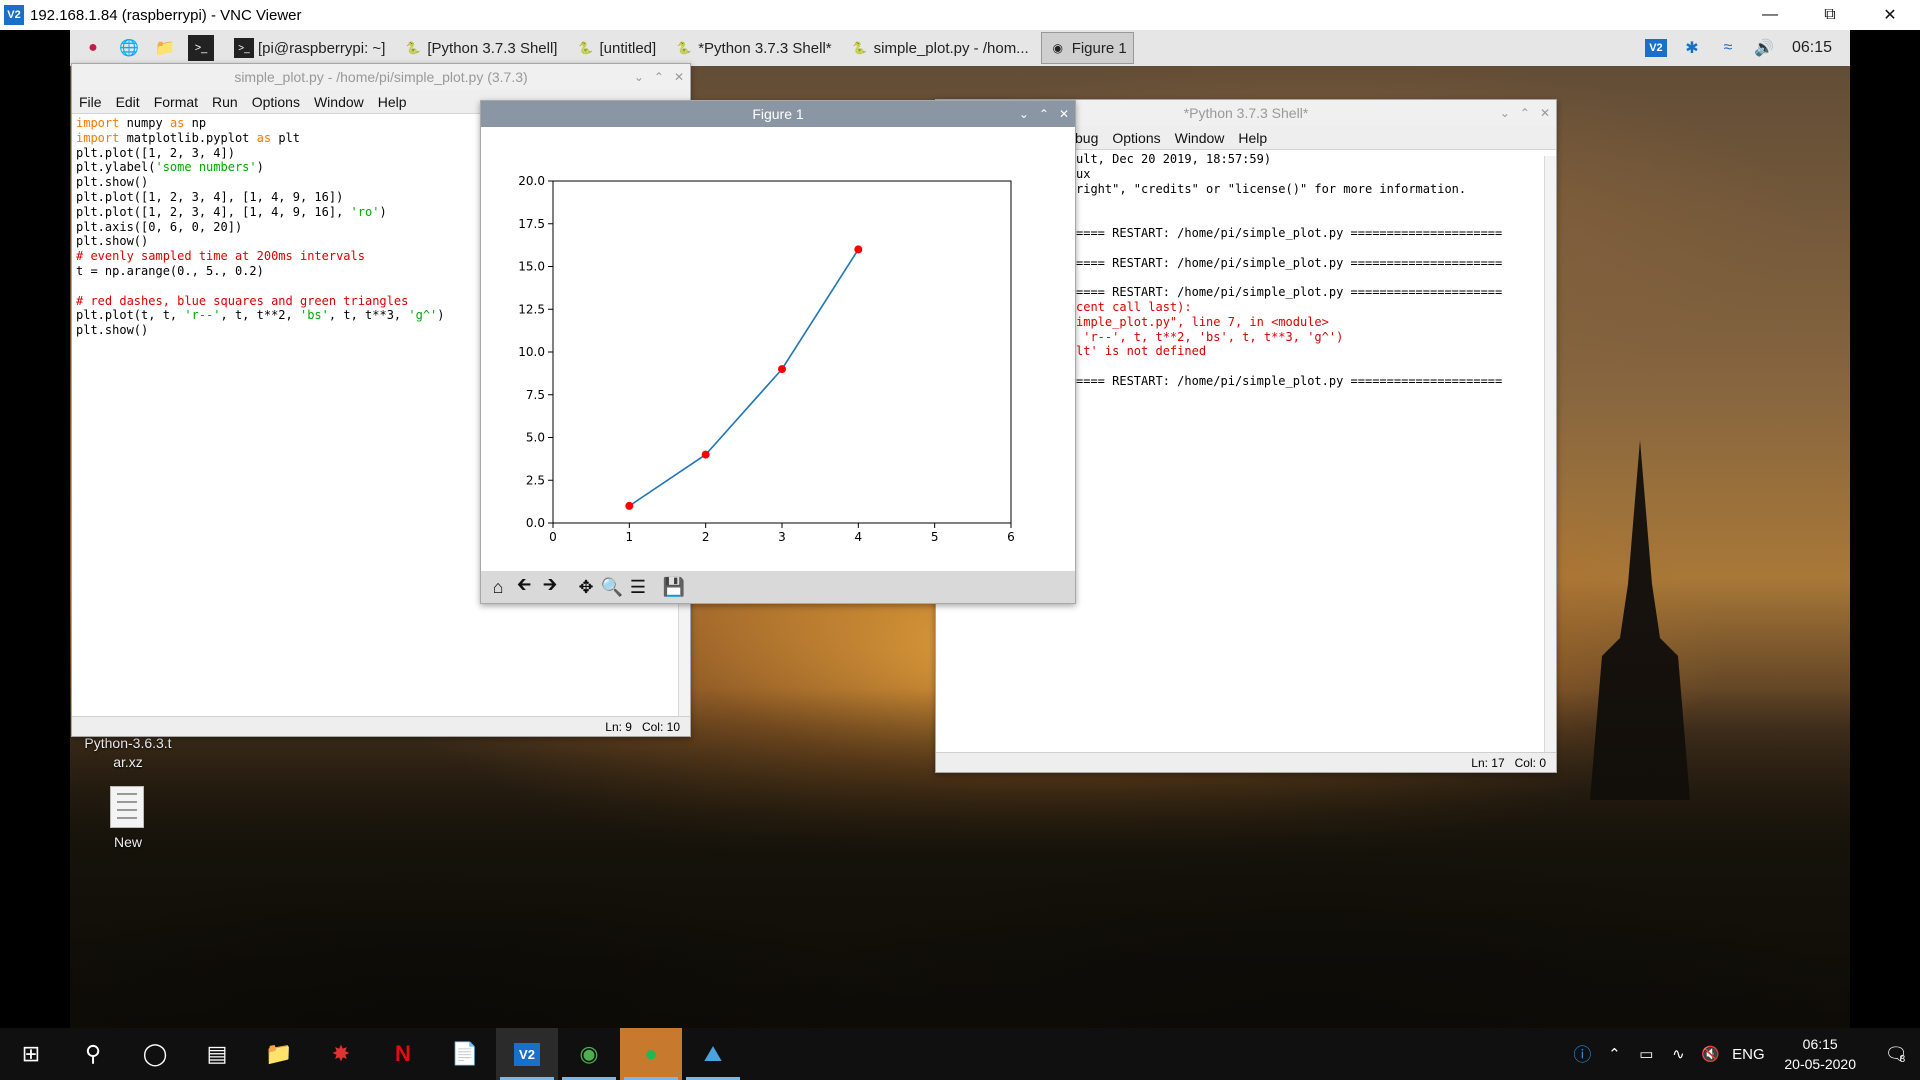  What do you see at coordinates (93, 47) in the screenshot?
I see `raspberry-menu-icon: ●` at bounding box center [93, 47].